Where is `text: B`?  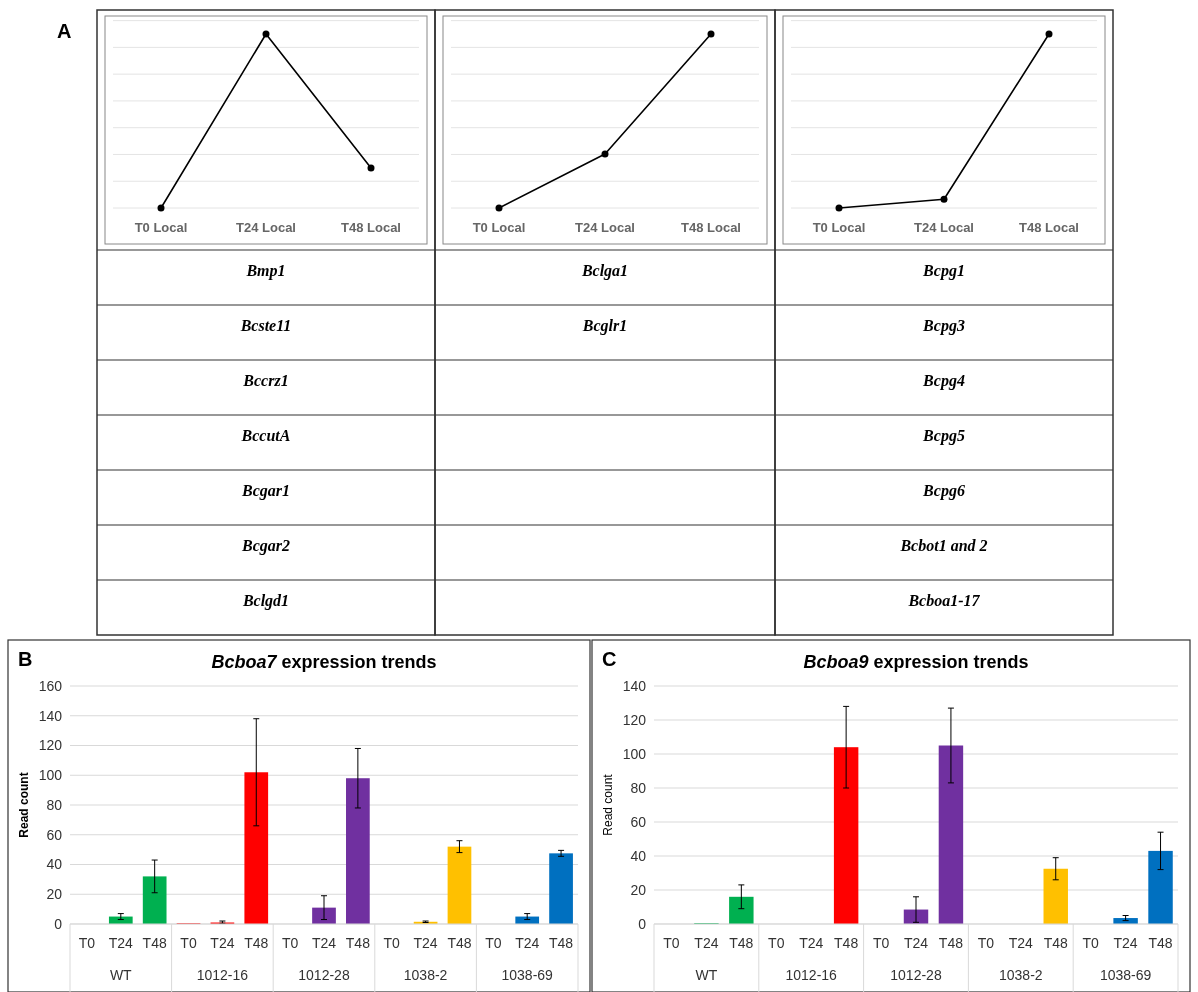 text: B is located at coordinates (25, 659).